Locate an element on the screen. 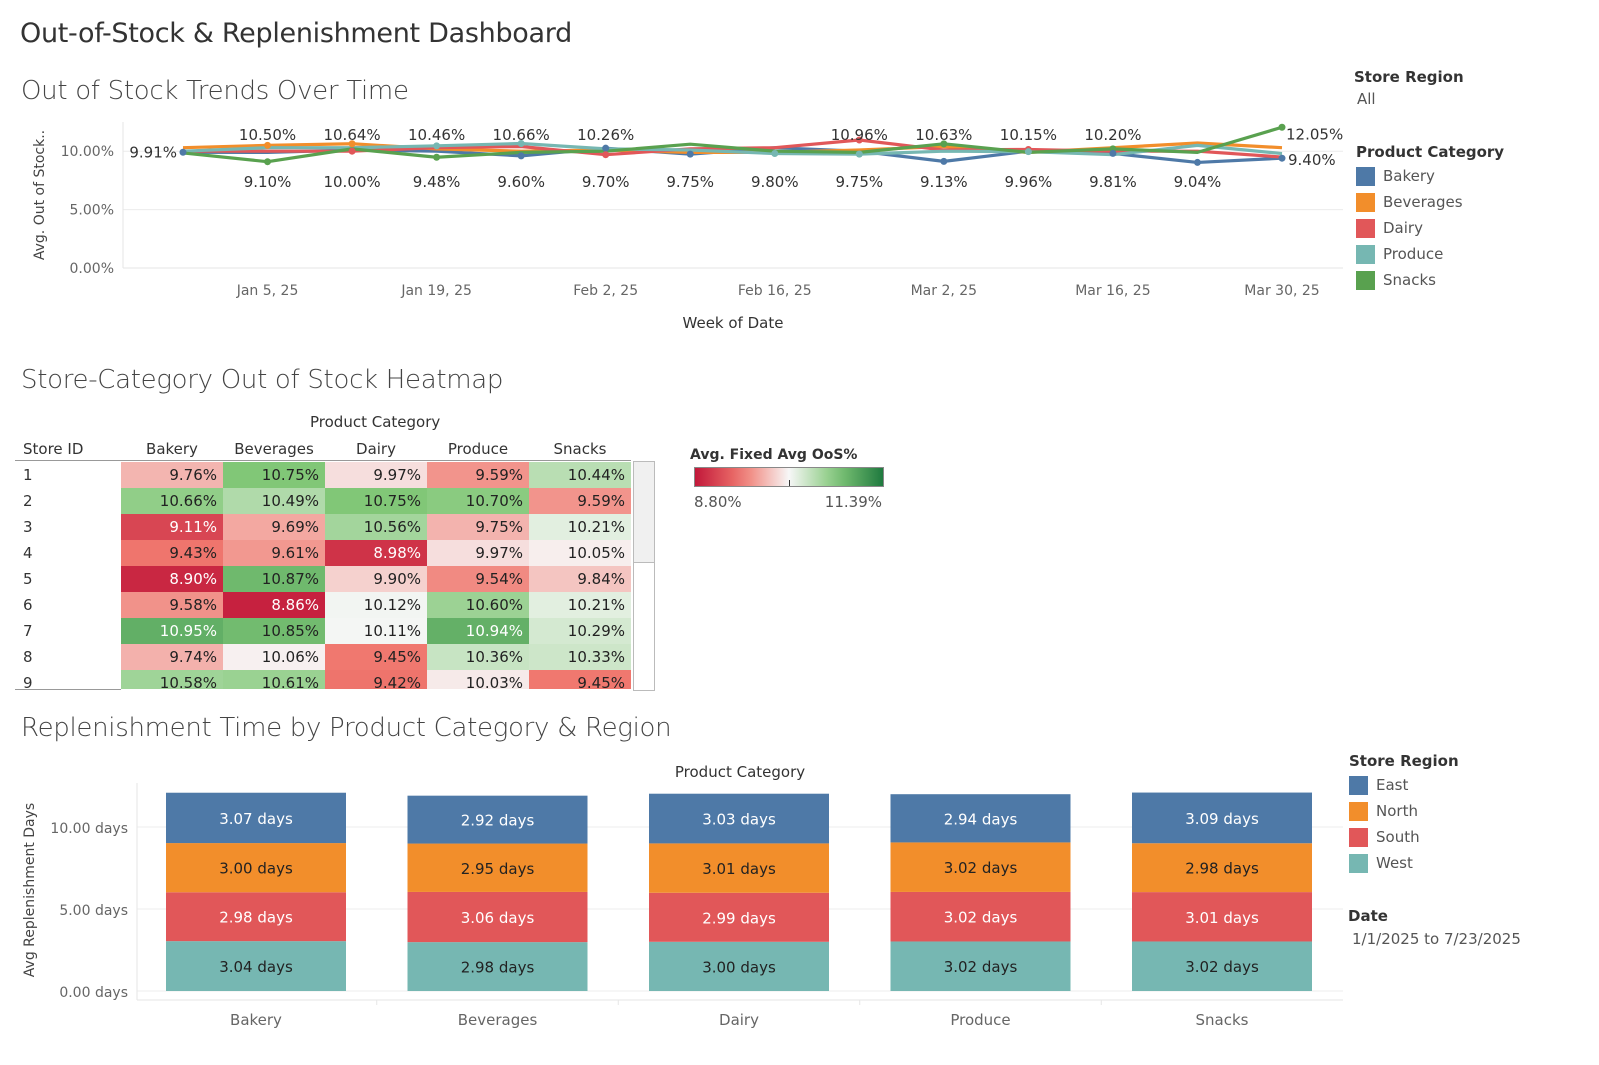 This screenshot has height=1065, width=1599. heatmap-cell: 10.85% is located at coordinates (274, 631).